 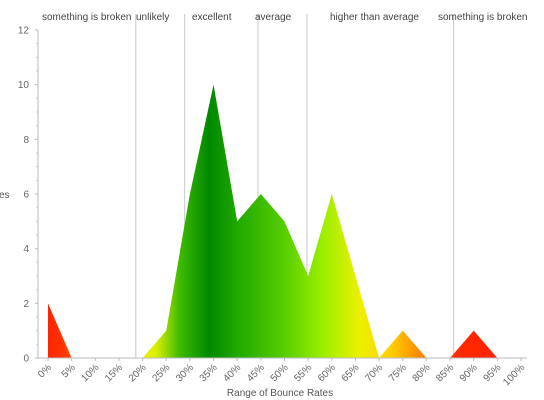 What do you see at coordinates (303, 373) in the screenshot?
I see `x-tick-label: 55%` at bounding box center [303, 373].